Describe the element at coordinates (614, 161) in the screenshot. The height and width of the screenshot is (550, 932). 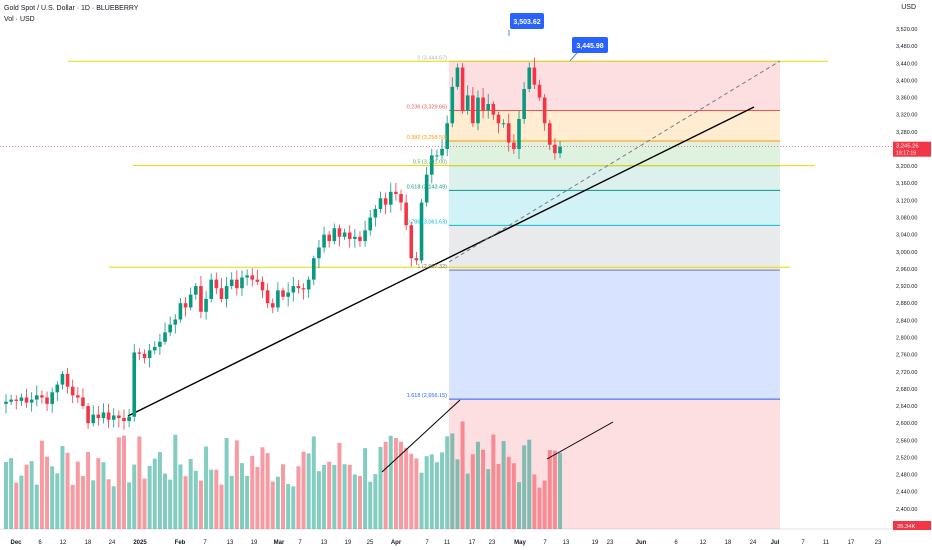
I see `trendline-extension` at that location.